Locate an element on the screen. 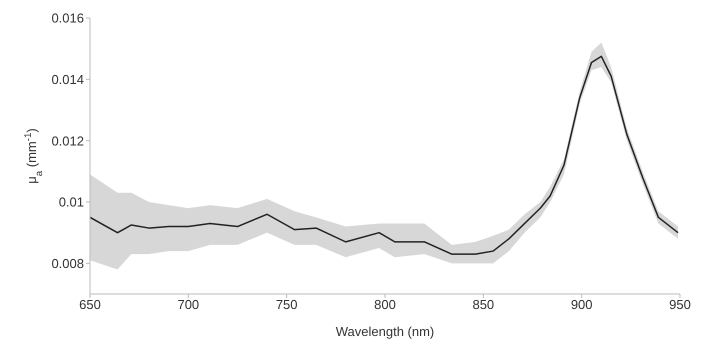 The image size is (708, 354). x-tick-label: 750 is located at coordinates (287, 304).